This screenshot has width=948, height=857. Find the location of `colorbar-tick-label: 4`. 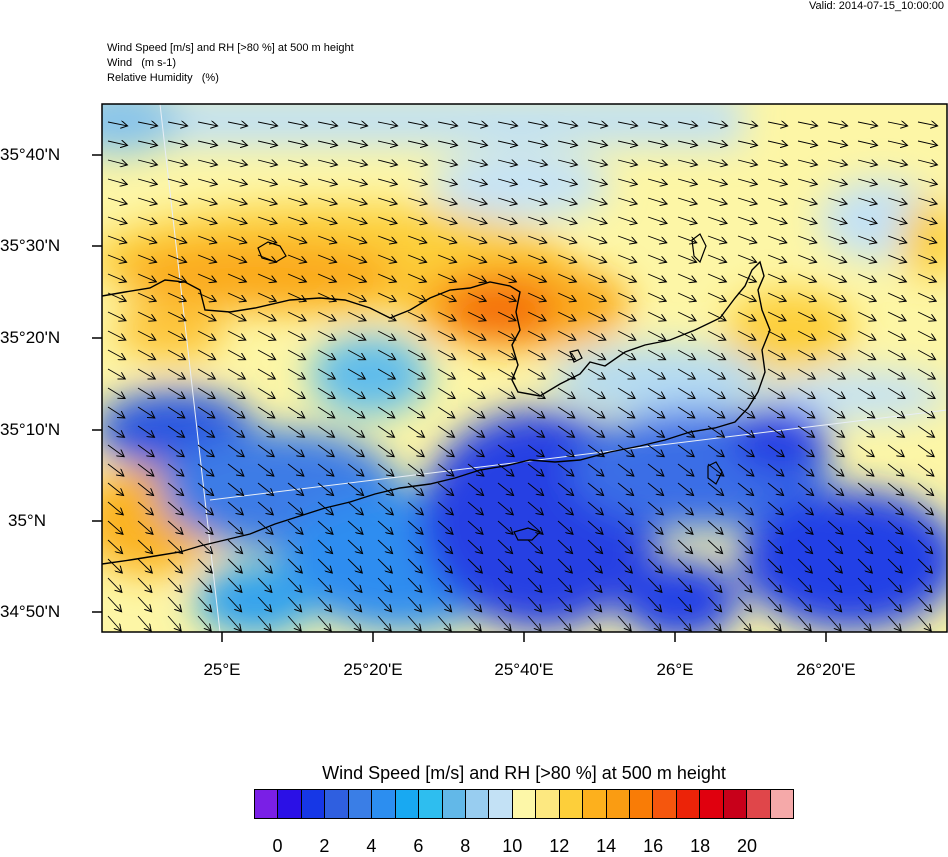

colorbar-tick-label: 4 is located at coordinates (371, 846).